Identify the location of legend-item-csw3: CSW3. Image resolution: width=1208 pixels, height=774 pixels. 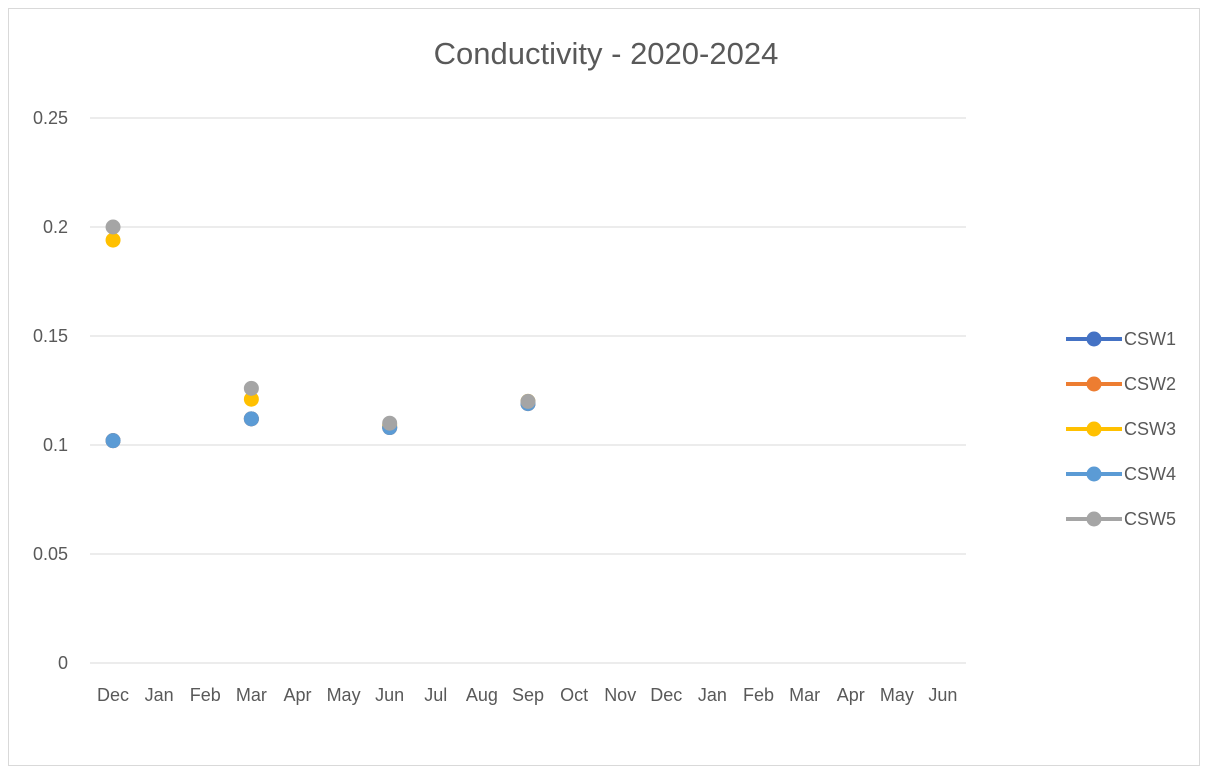
(1121, 429).